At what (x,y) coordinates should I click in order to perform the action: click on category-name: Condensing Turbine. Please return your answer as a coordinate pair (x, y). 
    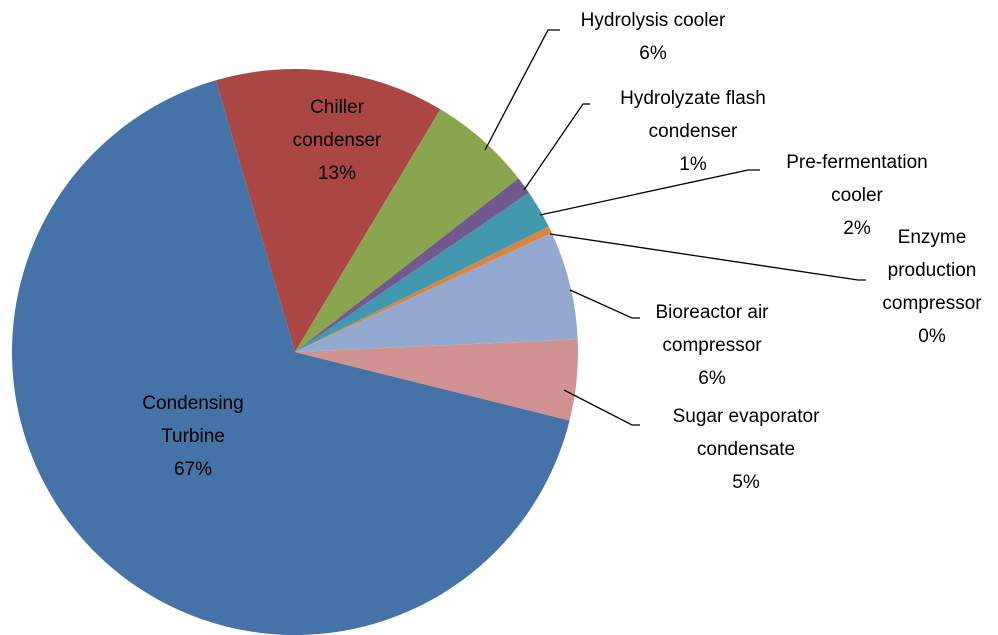
    Looking at the image, I should click on (193, 420).